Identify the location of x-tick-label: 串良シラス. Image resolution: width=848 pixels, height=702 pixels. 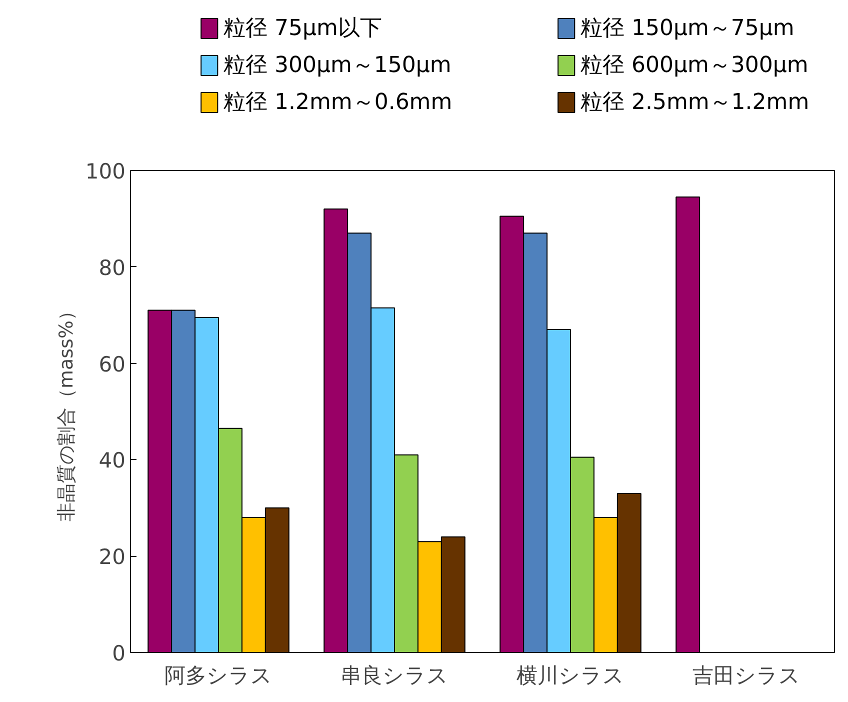
(394, 676).